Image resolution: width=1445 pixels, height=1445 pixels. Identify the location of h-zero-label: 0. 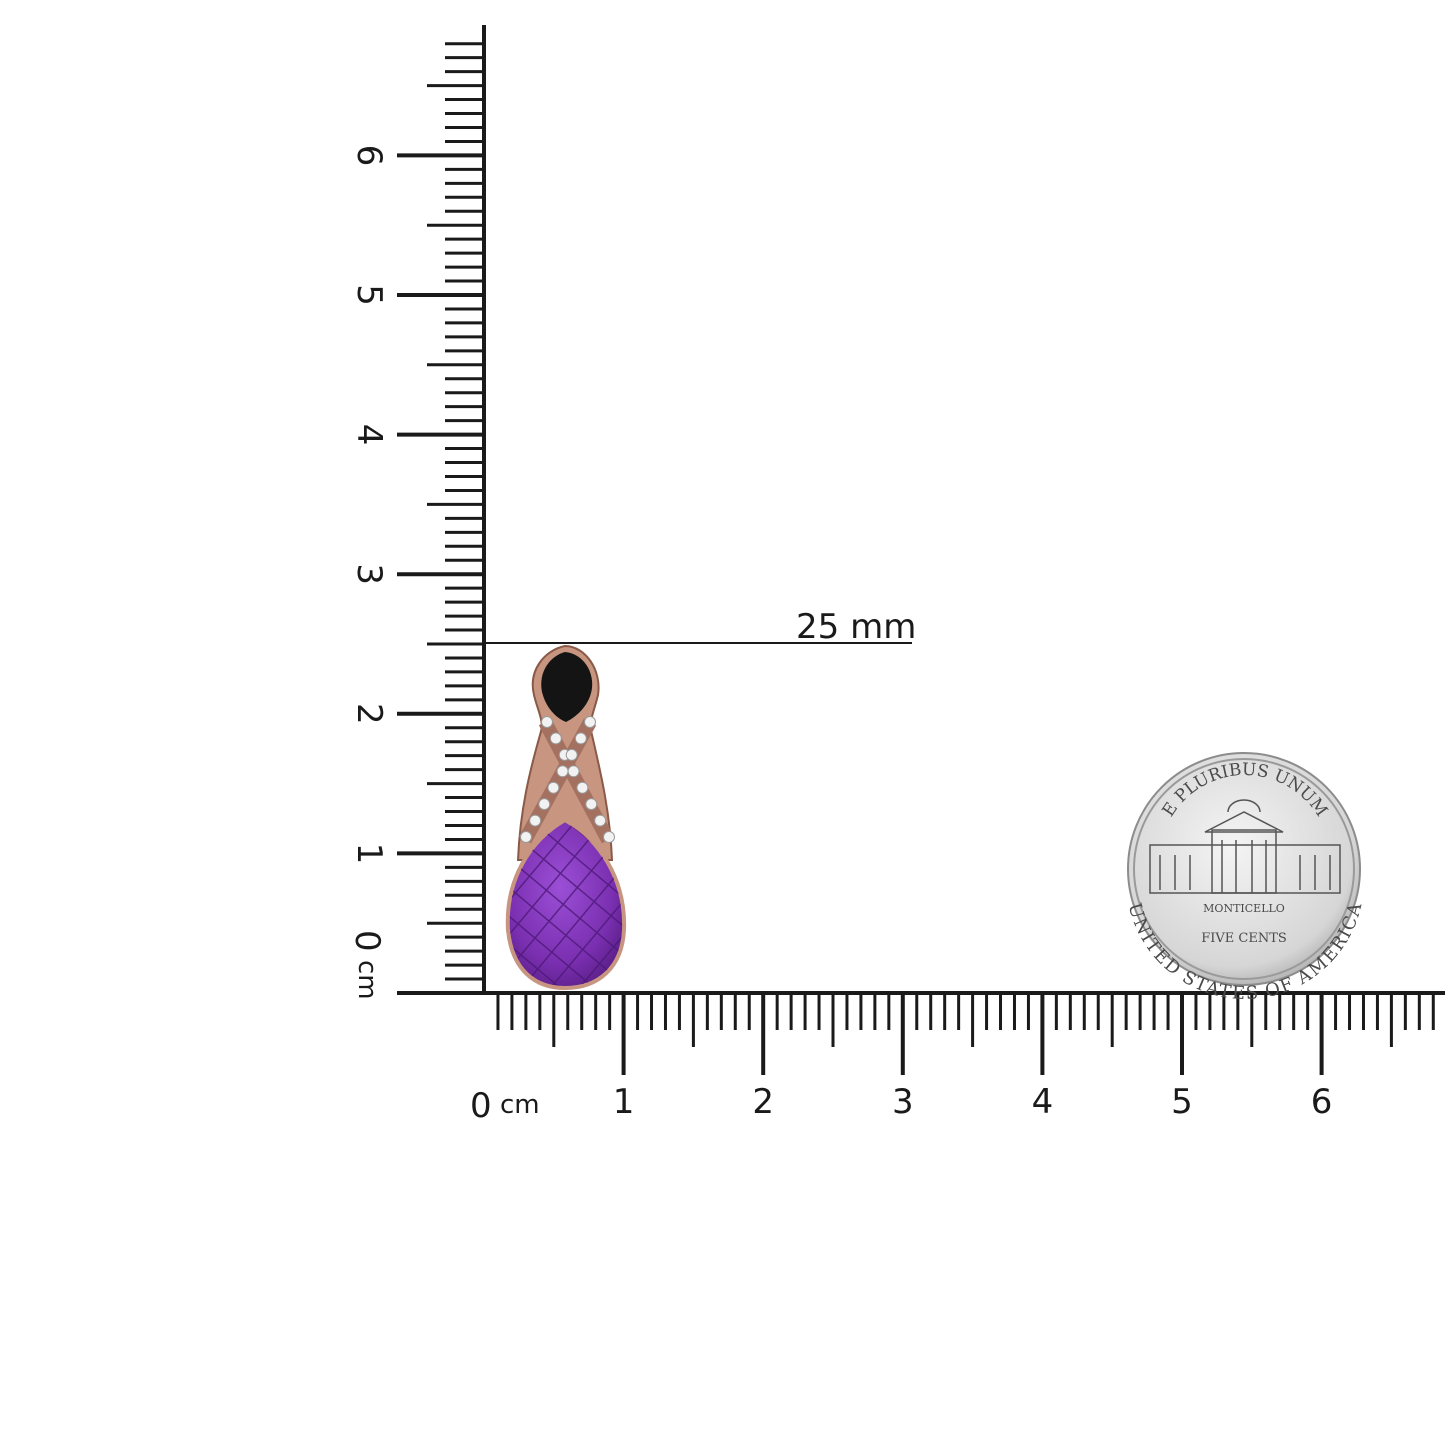
(481, 1106).